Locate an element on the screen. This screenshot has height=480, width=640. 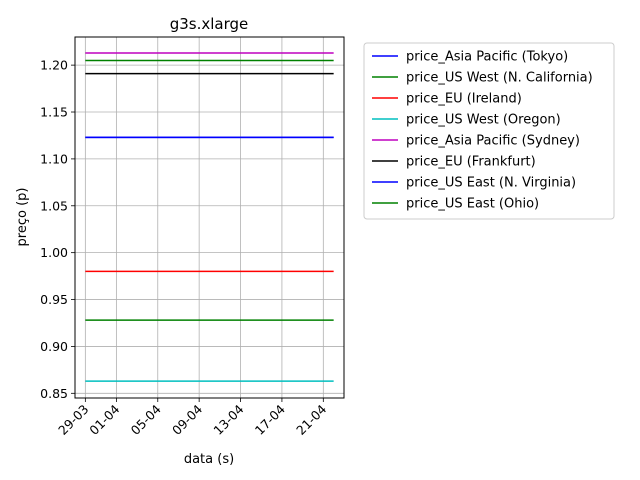
x-tick-label: 21-04 is located at coordinates (311, 419).